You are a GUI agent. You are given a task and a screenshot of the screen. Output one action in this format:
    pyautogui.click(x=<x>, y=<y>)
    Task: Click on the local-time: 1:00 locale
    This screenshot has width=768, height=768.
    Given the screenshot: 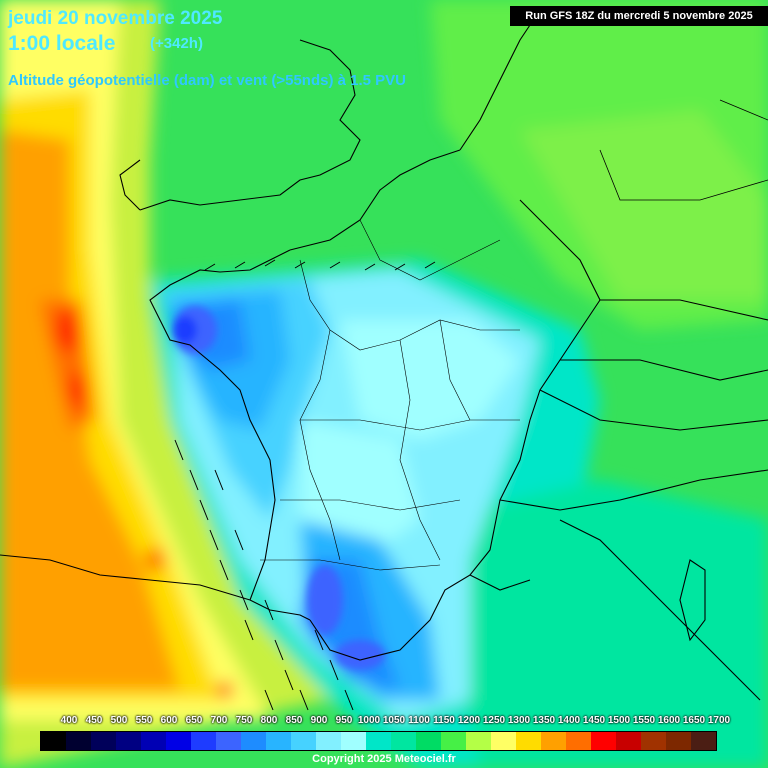 What is the action you would take?
    pyautogui.click(x=62, y=43)
    